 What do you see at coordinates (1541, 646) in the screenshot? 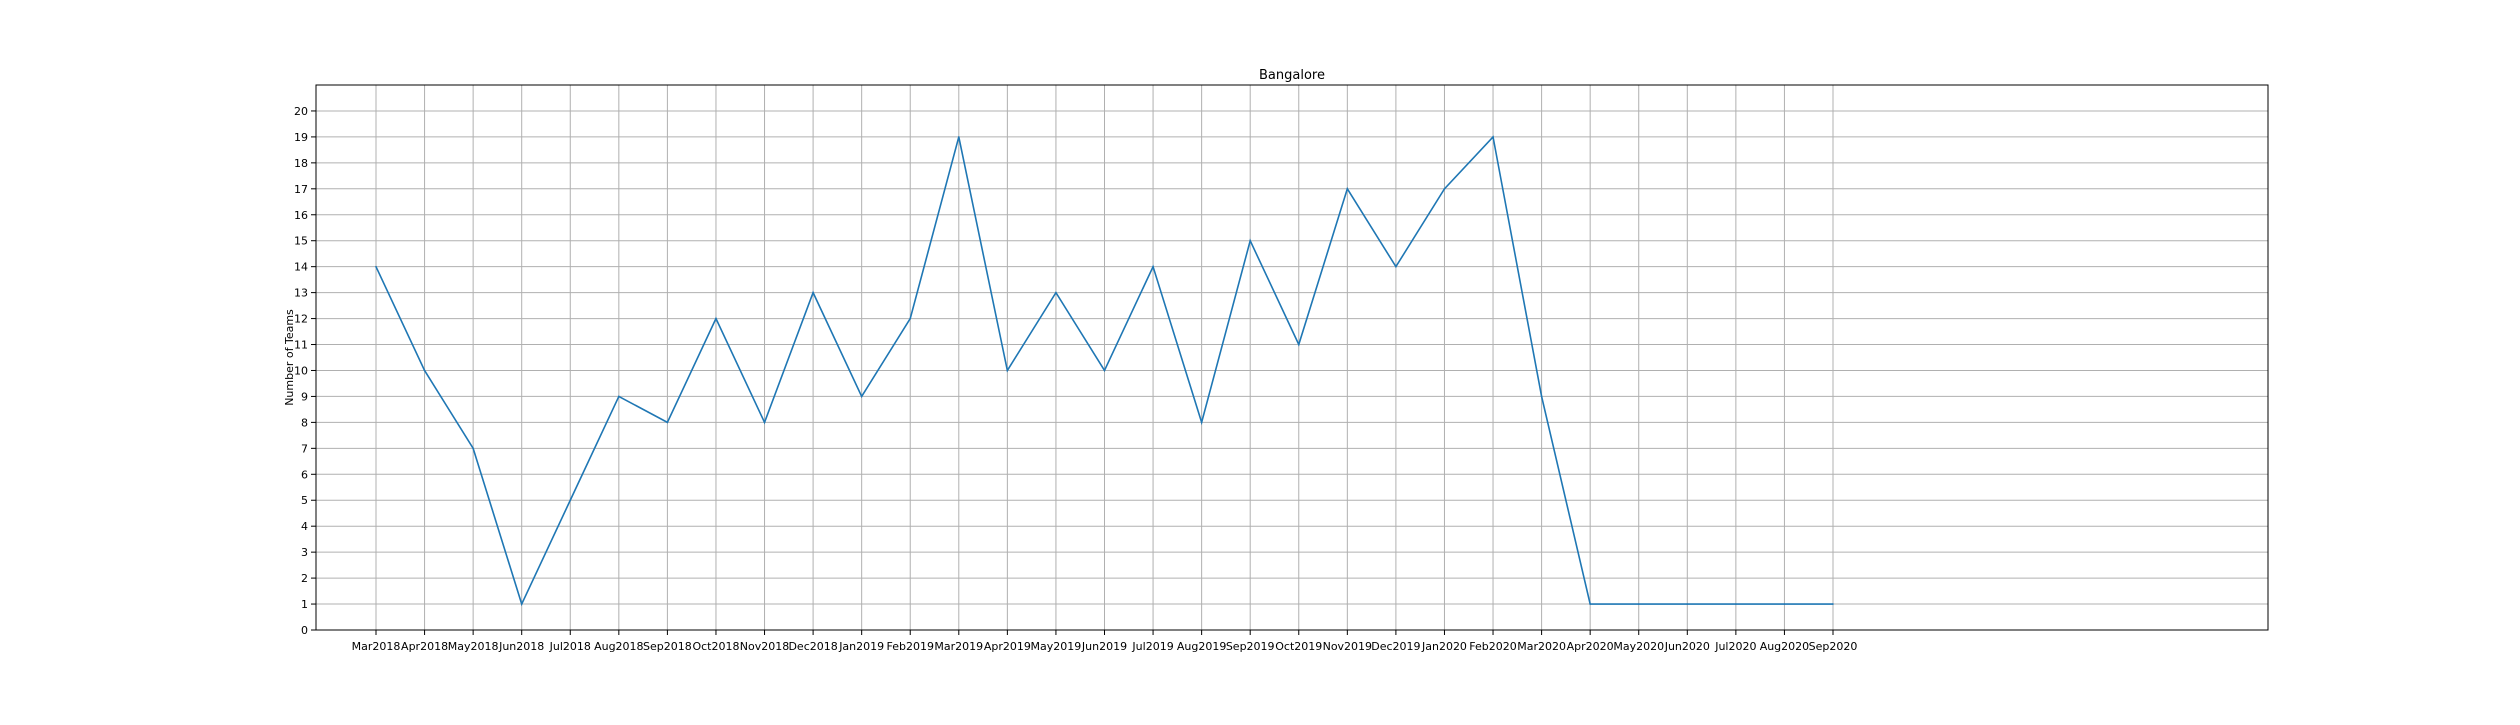
I see `x-tick-label: Mar2020` at bounding box center [1541, 646].